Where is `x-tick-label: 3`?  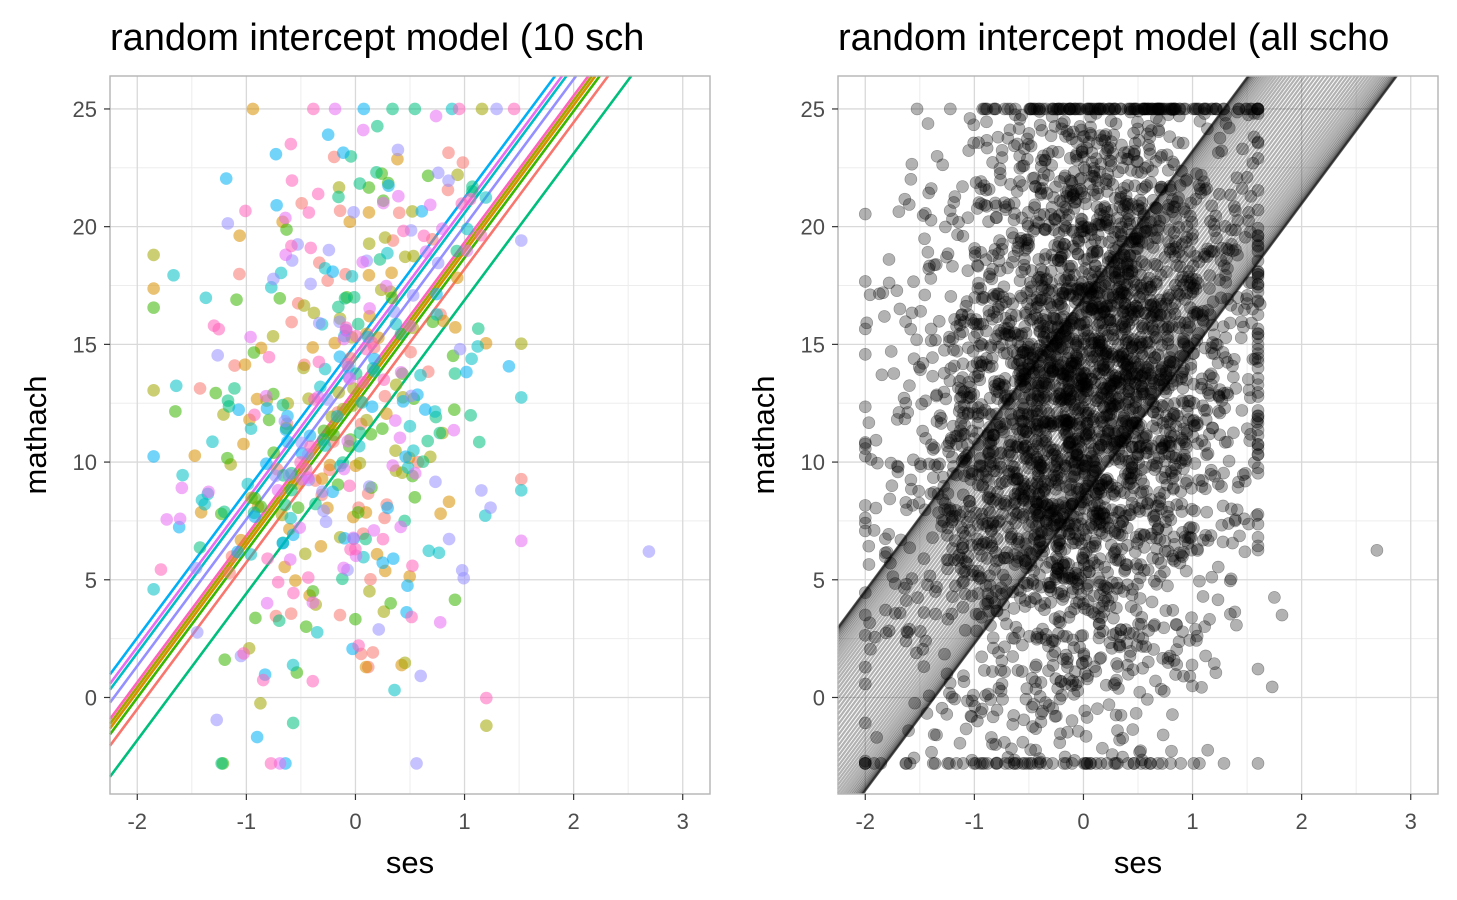 x-tick-label: 3 is located at coordinates (683, 821).